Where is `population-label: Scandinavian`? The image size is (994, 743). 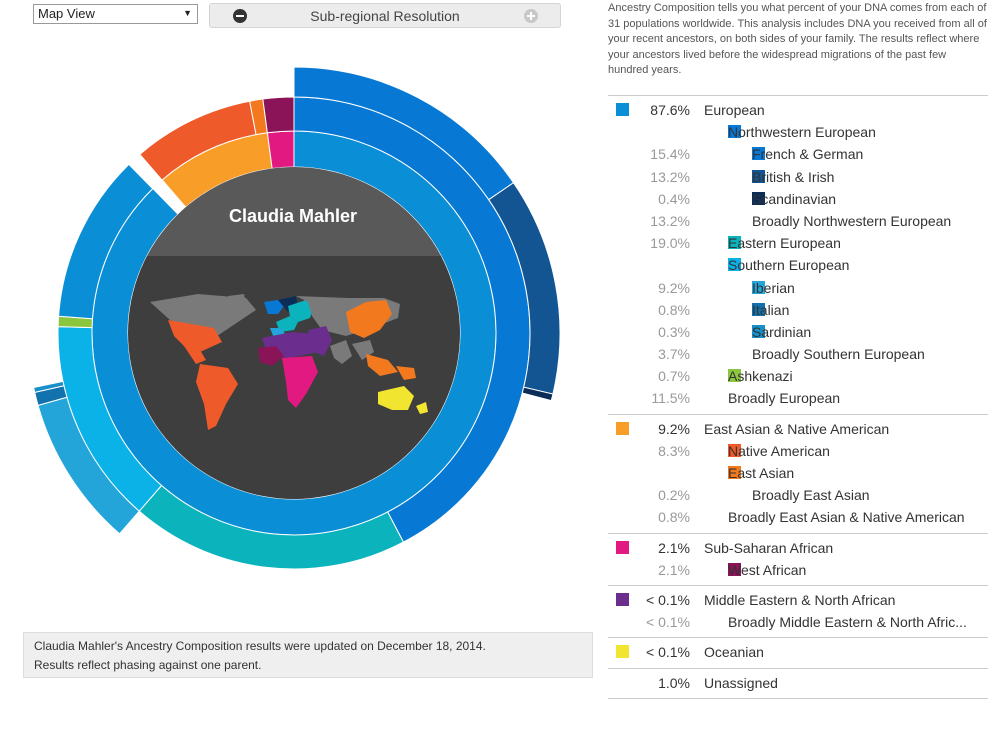
population-label: Scandinavian is located at coordinates (794, 198).